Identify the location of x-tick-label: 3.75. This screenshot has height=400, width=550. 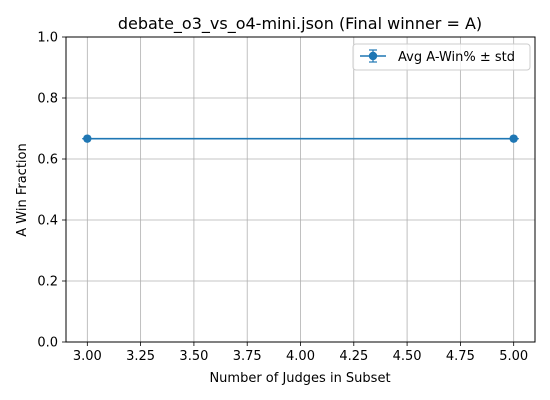
(247, 356).